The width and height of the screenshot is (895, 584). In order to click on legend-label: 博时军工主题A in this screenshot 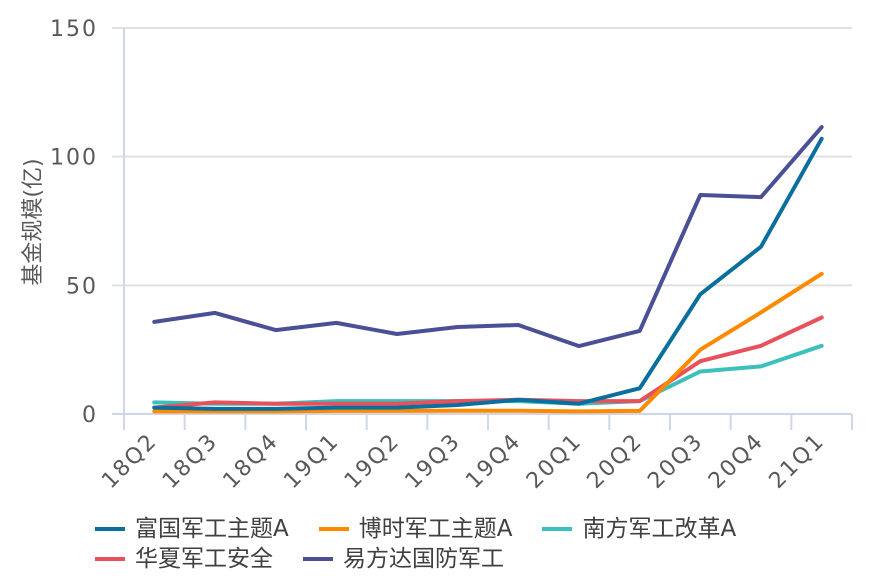, I will do `click(435, 529)`.